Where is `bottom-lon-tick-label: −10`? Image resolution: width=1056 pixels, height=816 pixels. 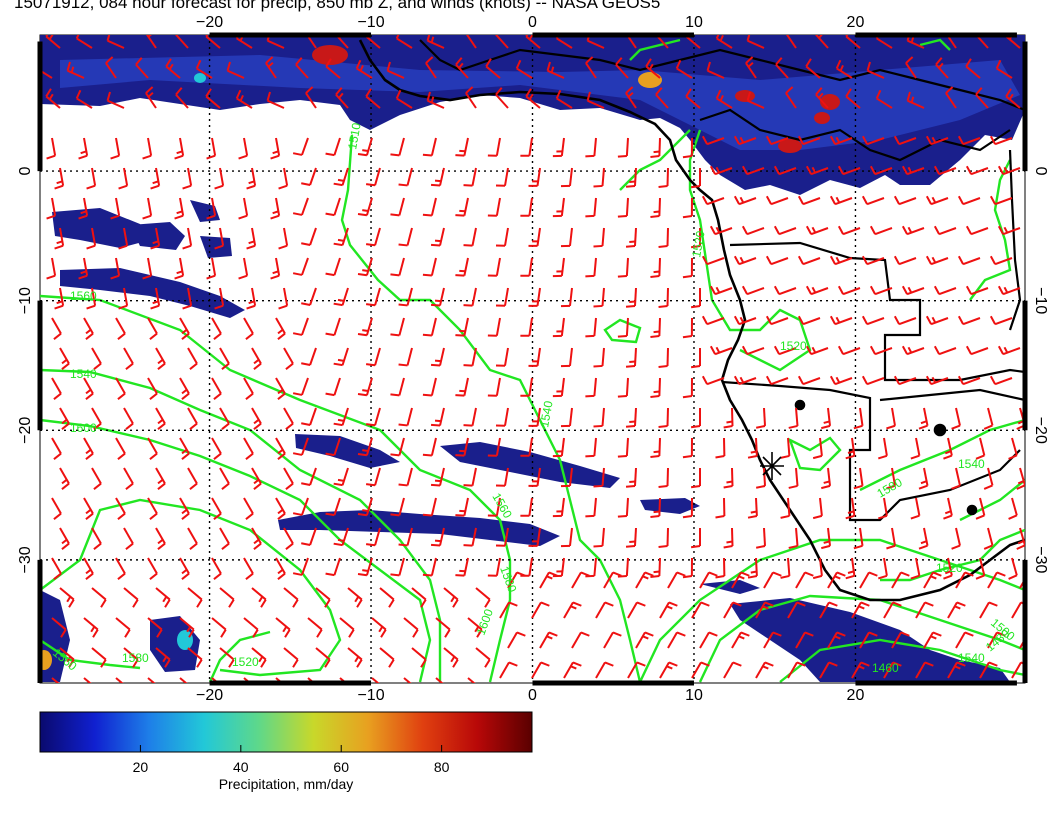
bottom-lon-tick-label: −10 is located at coordinates (370, 695).